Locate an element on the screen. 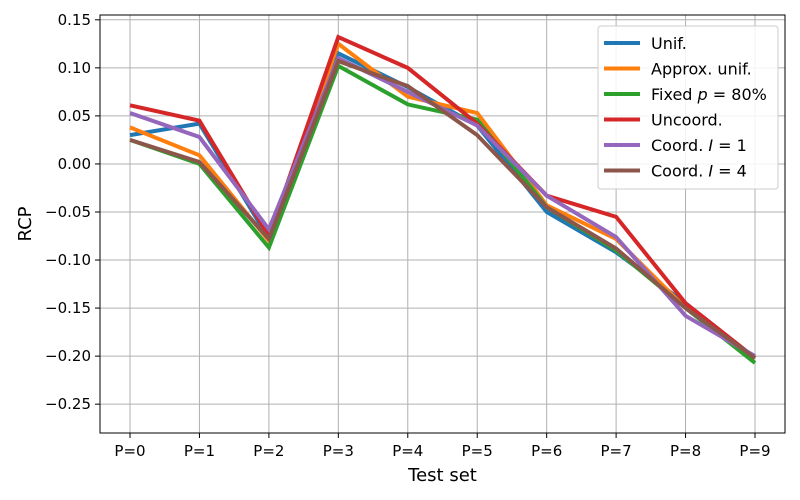 The width and height of the screenshot is (800, 500). x-tick-label: P=4 is located at coordinates (407, 451).